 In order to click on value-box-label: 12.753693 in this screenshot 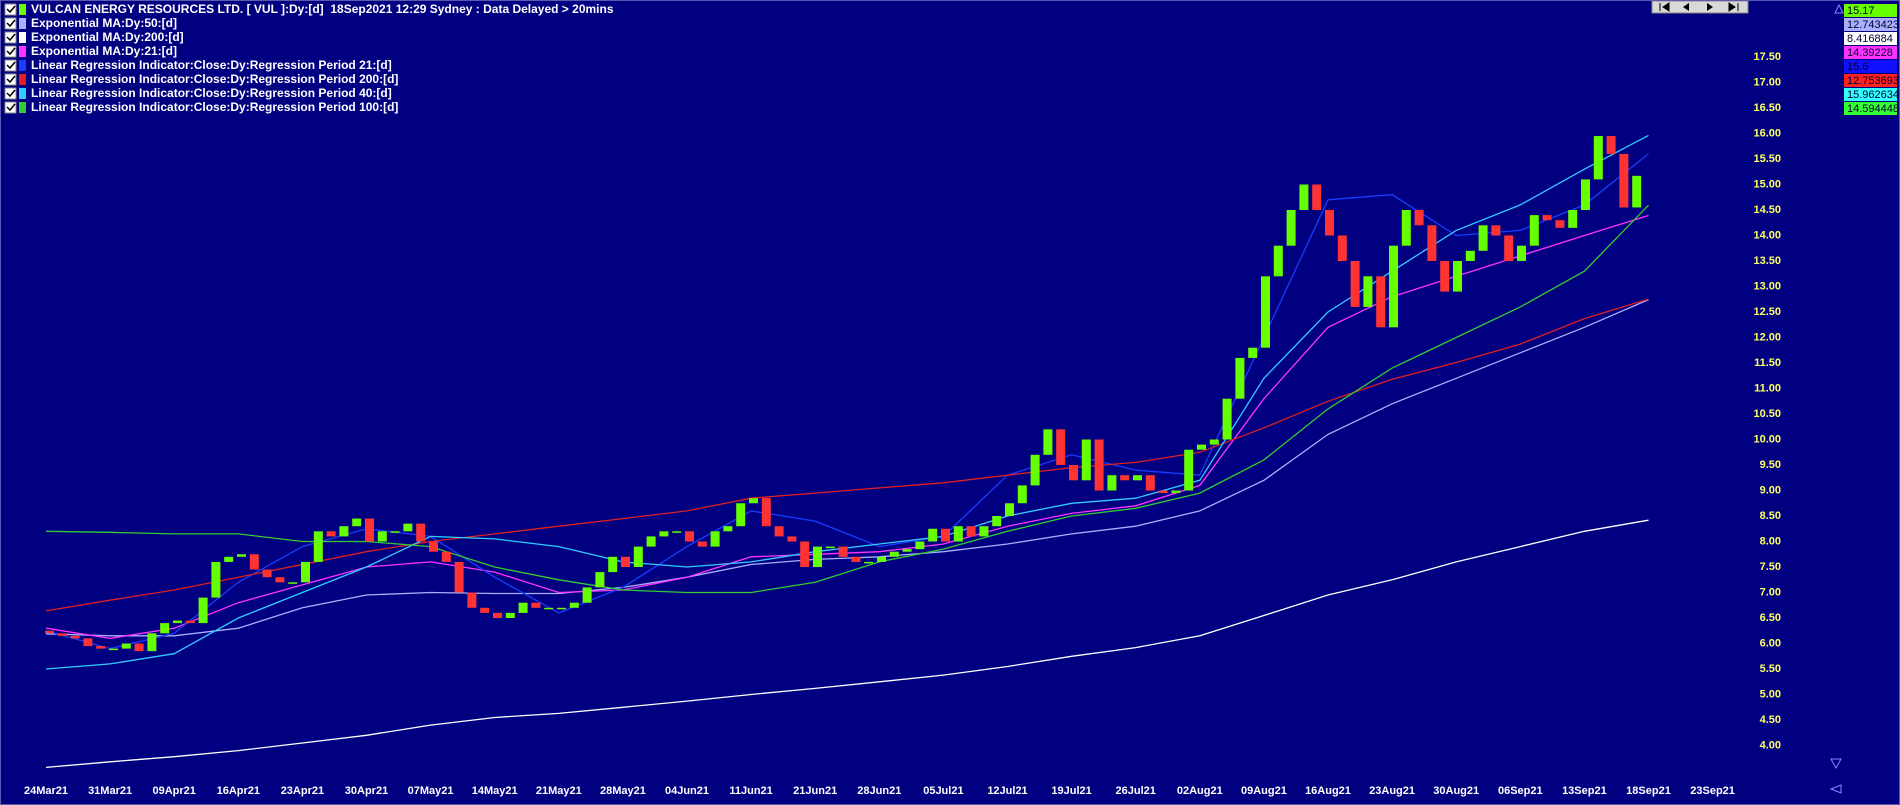, I will do `click(1873, 81)`.